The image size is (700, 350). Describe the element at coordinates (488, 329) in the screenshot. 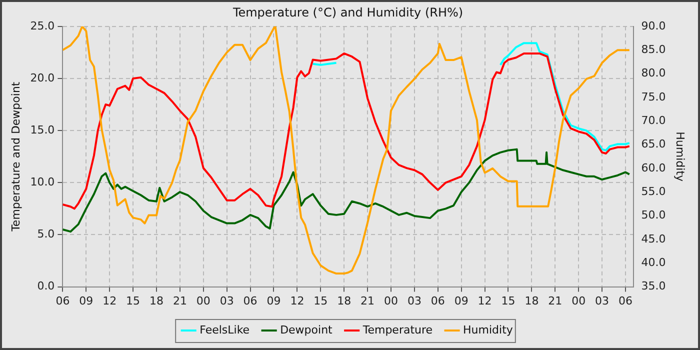

I see `legend-label: Humidity` at that location.